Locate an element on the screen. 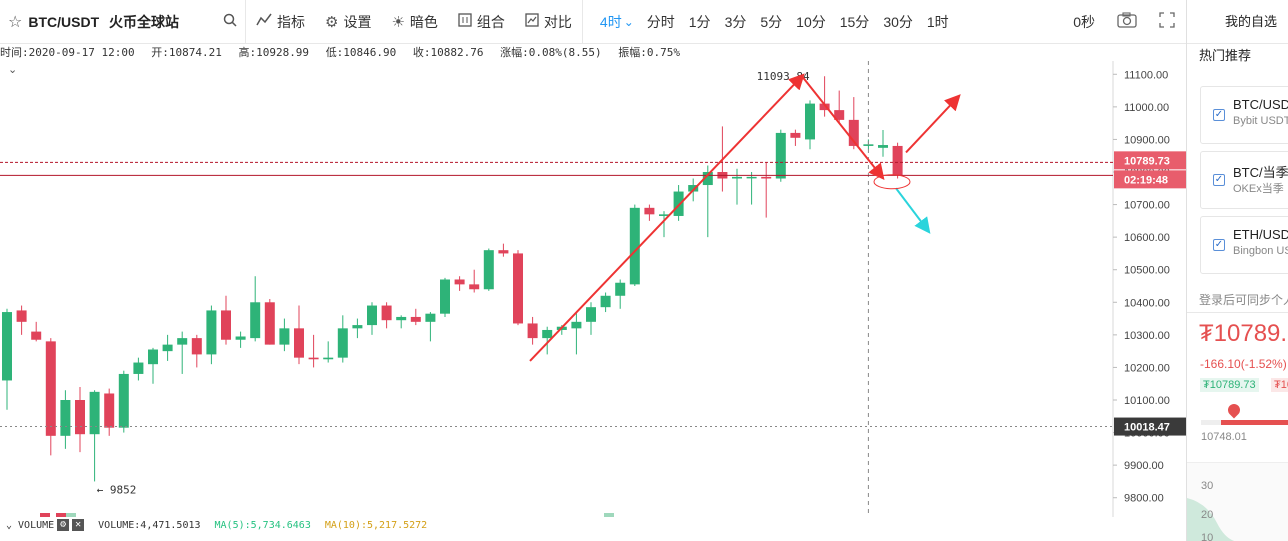  settings-button: ⚙ 设置 is located at coordinates (348, 22).